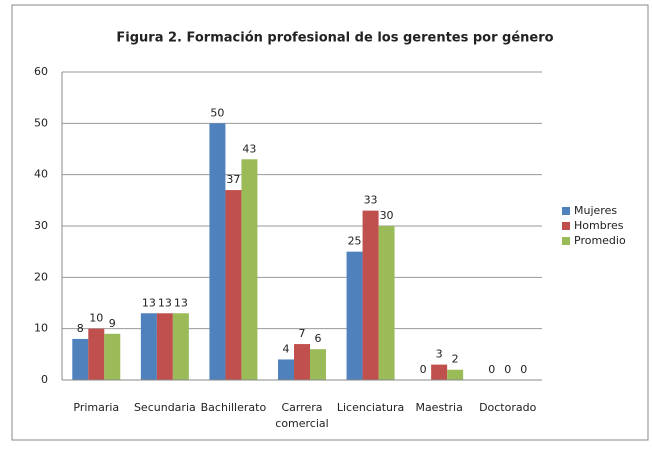  I want to click on y-tick-label: 60, so click(41, 71).